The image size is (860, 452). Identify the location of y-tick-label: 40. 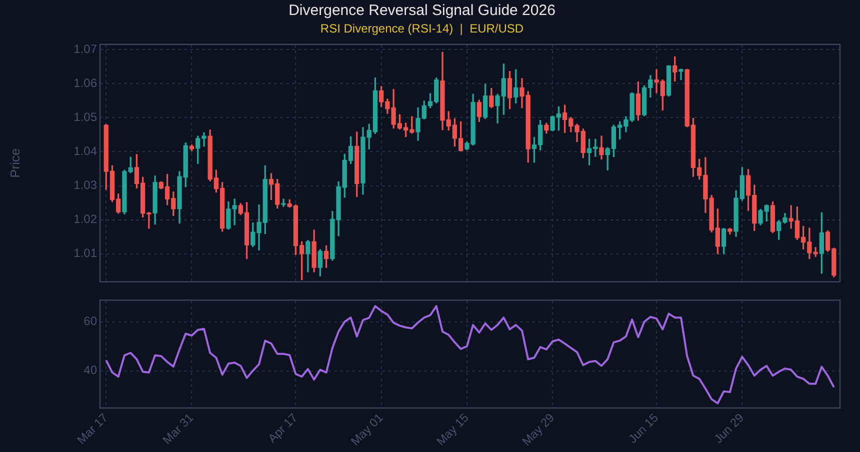
(91, 370).